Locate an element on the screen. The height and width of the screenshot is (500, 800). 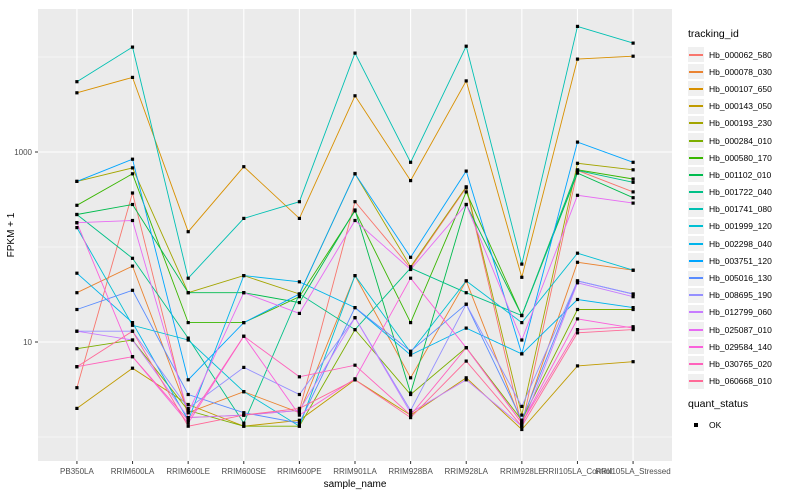
legend-item-label: Hb_008695_190 is located at coordinates (740, 295).